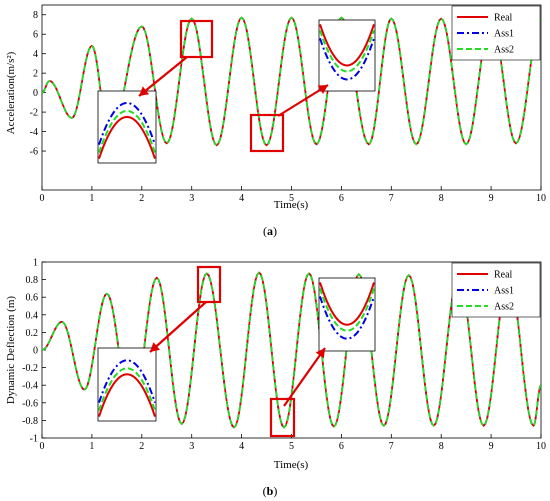 This screenshot has height=501, width=550. What do you see at coordinates (32, 333) in the screenshot?
I see `y-tick-label: 0.2` at bounding box center [32, 333].